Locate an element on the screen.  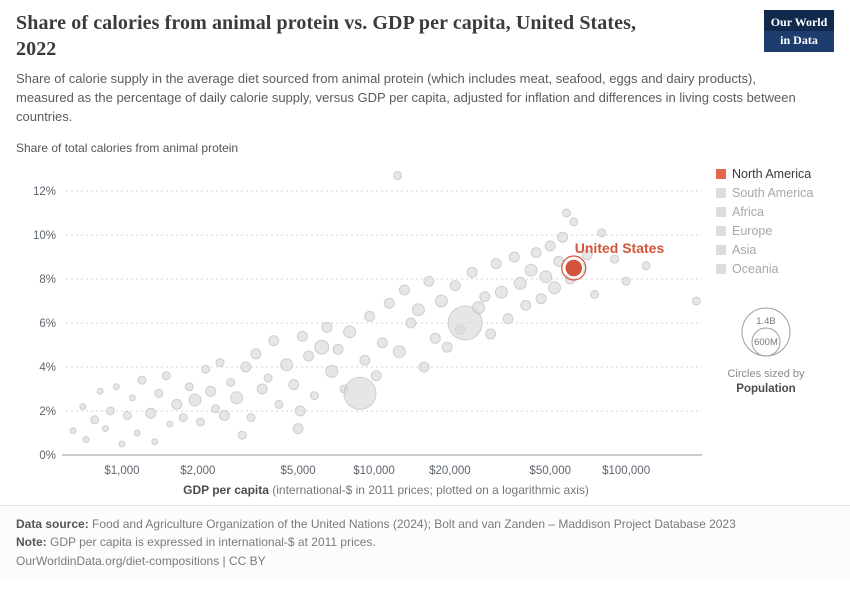
legend-item-oceania: Oceania is located at coordinates (775, 269).